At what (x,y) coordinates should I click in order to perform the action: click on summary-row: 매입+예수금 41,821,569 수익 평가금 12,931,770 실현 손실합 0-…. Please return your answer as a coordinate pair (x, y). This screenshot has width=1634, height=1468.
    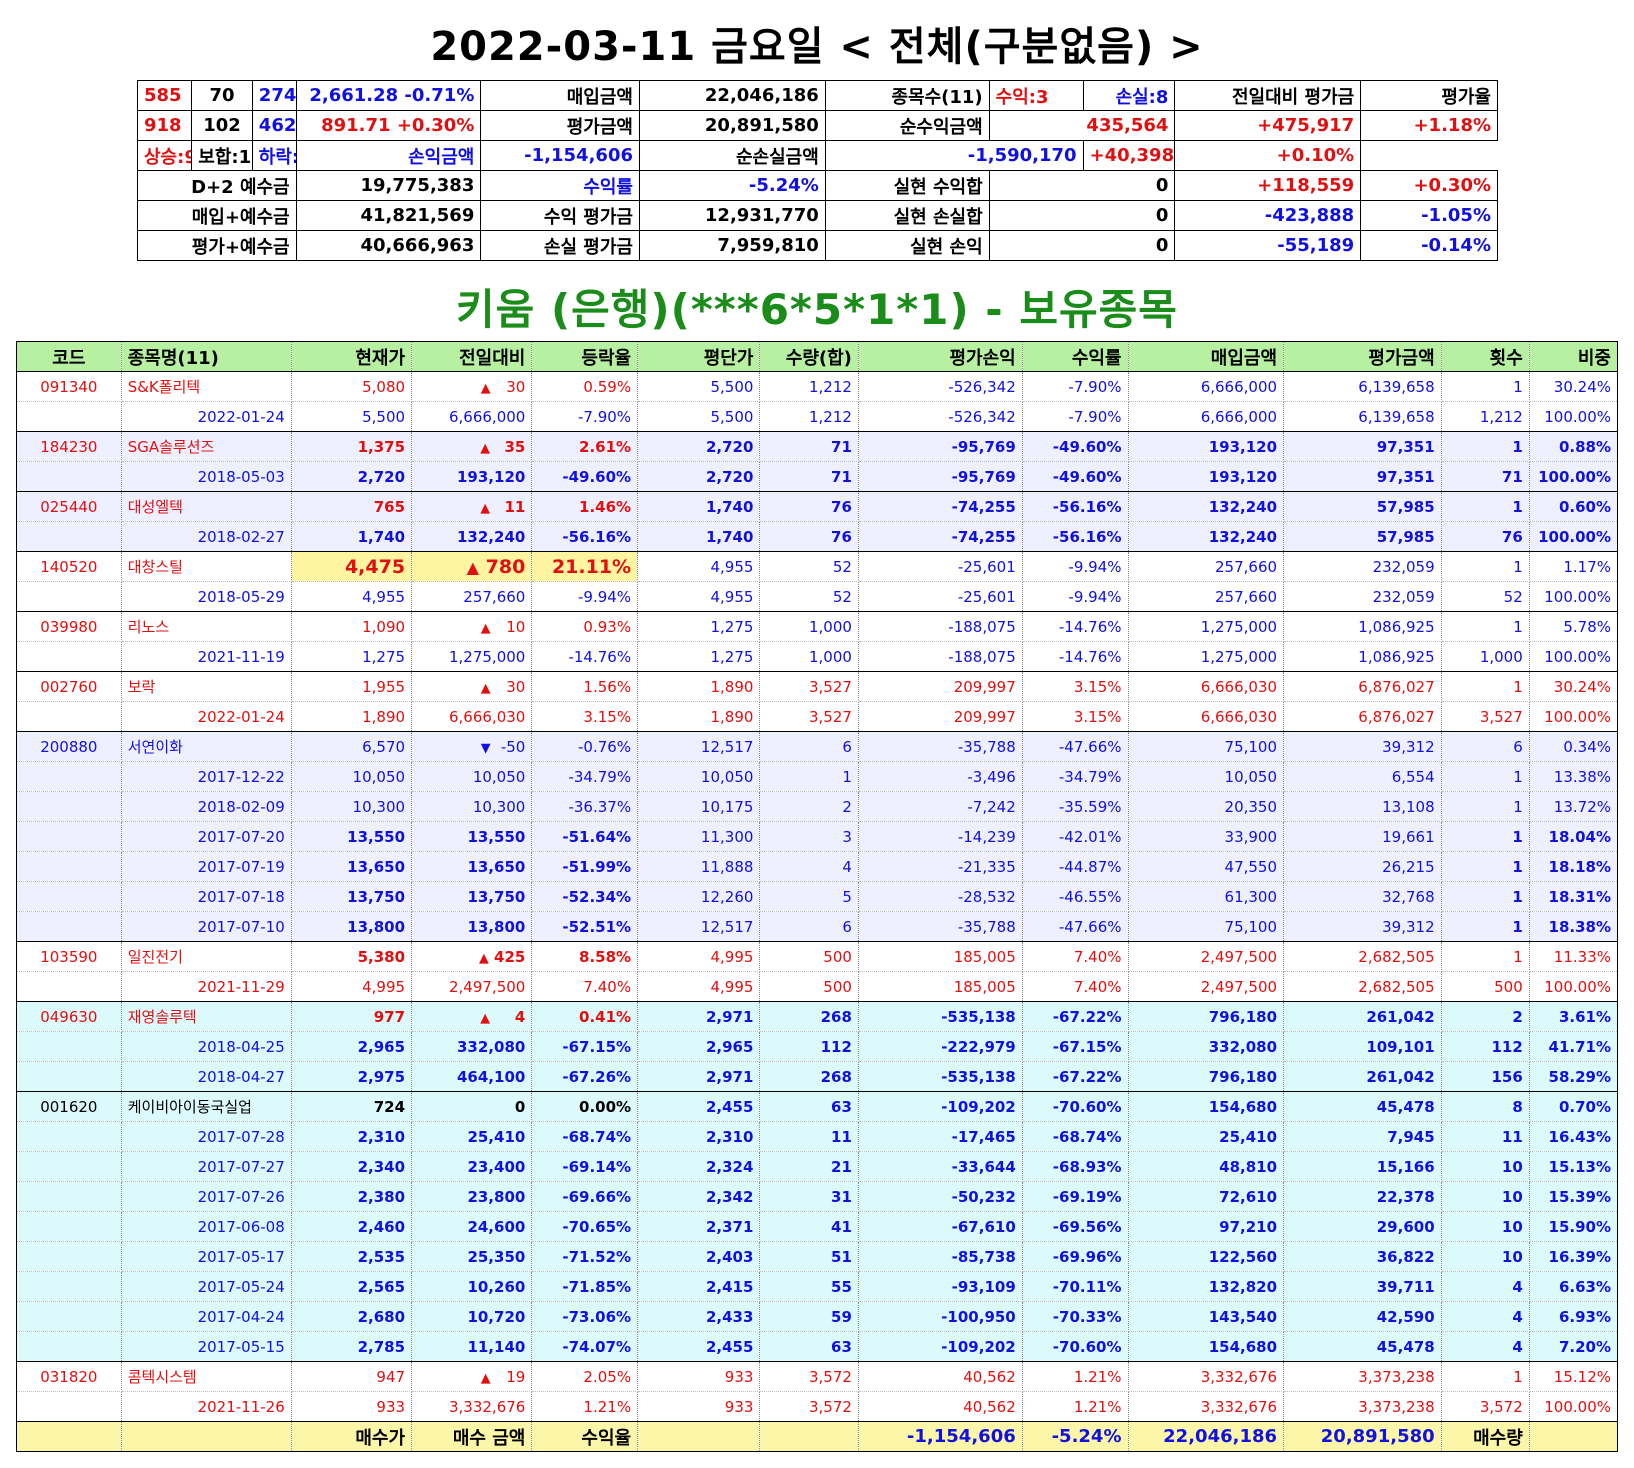
    Looking at the image, I should click on (817, 215).